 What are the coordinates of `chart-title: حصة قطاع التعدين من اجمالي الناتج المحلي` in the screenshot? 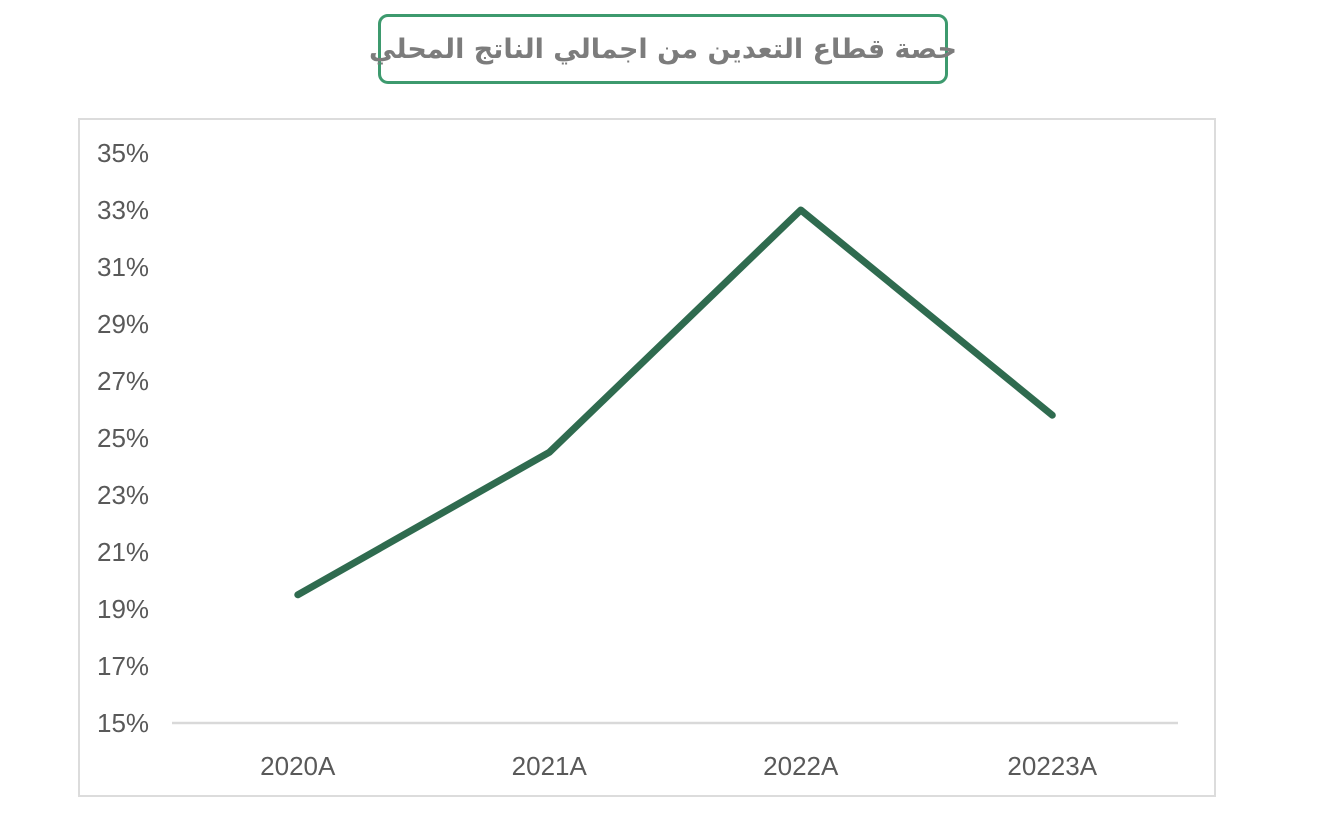 It's located at (663, 49).